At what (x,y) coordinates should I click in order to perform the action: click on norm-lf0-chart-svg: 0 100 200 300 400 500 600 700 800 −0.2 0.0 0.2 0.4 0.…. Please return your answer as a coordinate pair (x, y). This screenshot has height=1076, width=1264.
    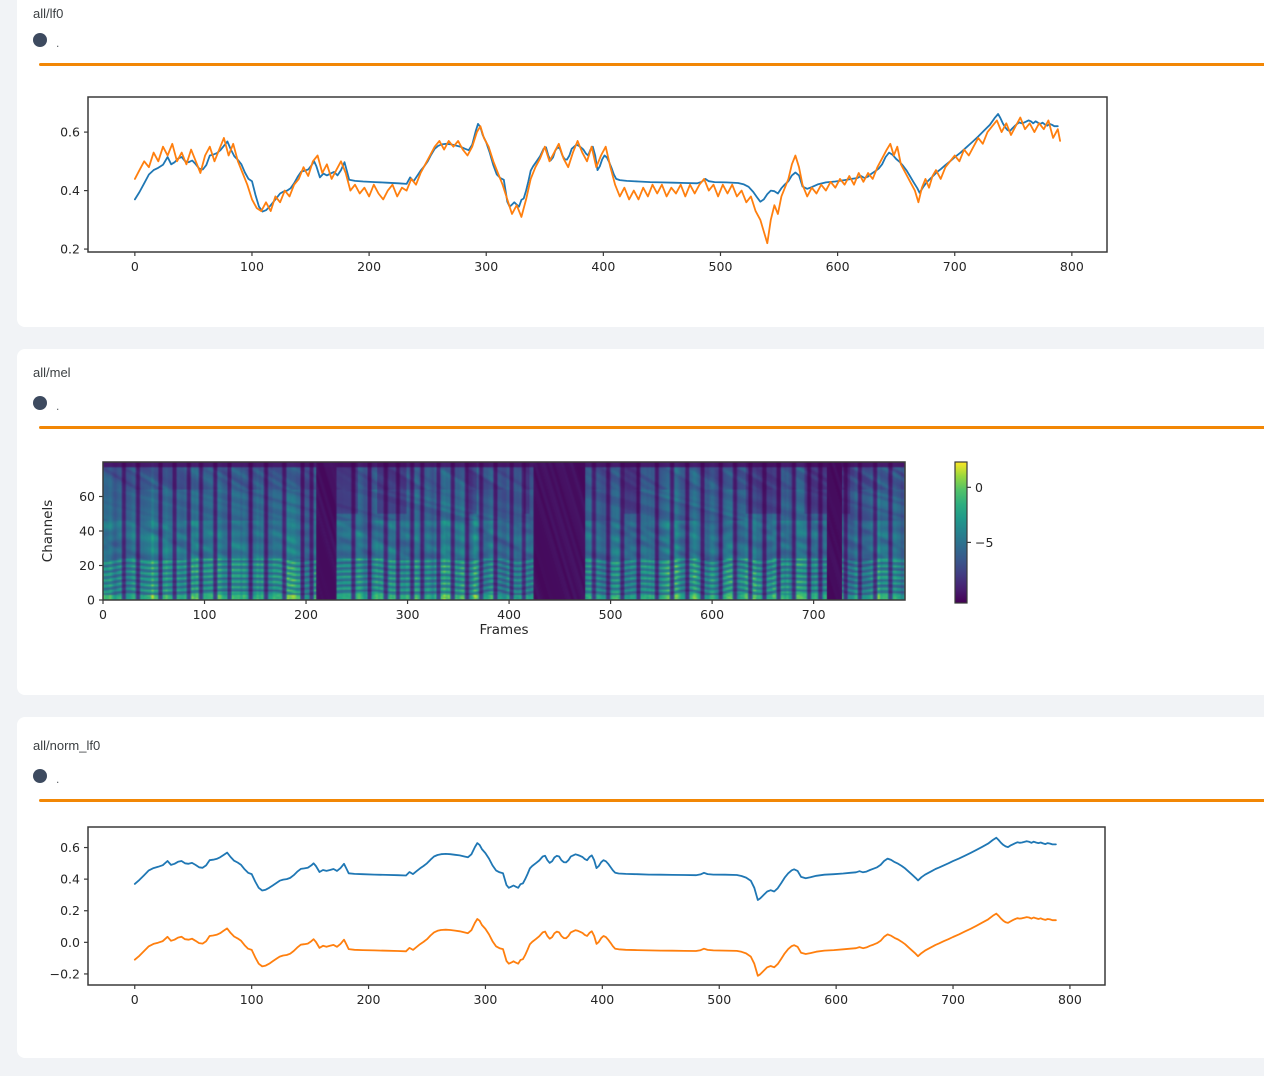
    Looking at the image, I should click on (578, 916).